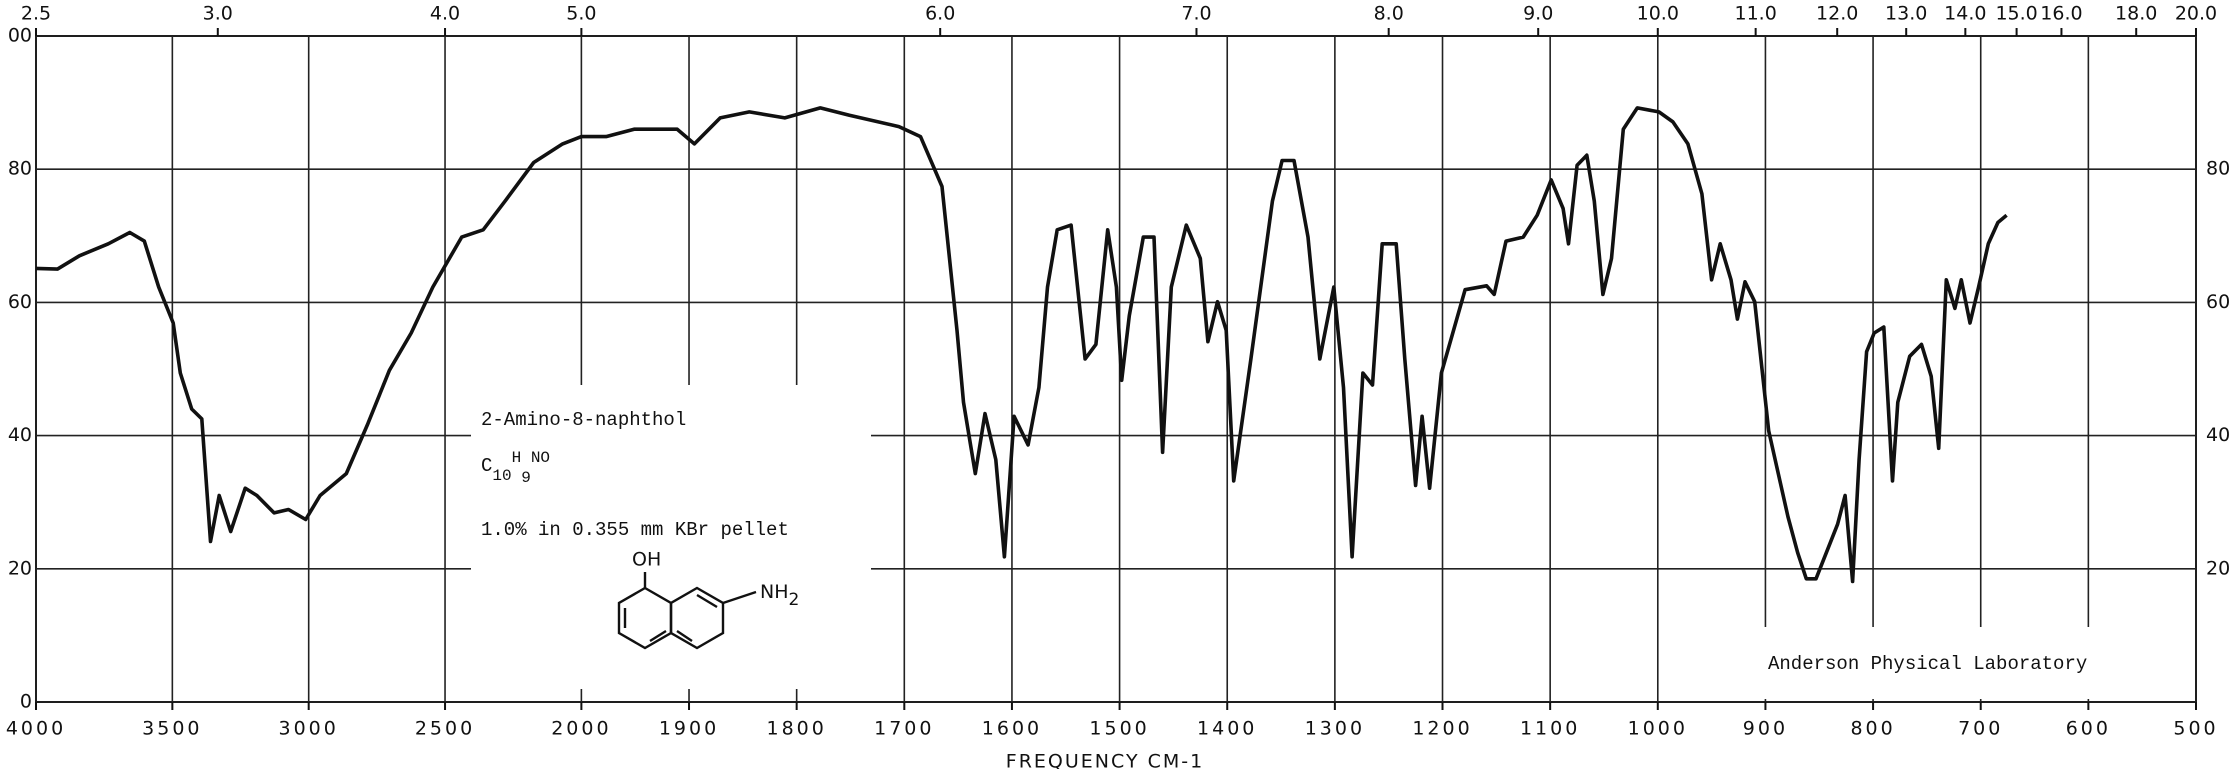  What do you see at coordinates (486, 466) in the screenshot?
I see `formula-part: C` at bounding box center [486, 466].